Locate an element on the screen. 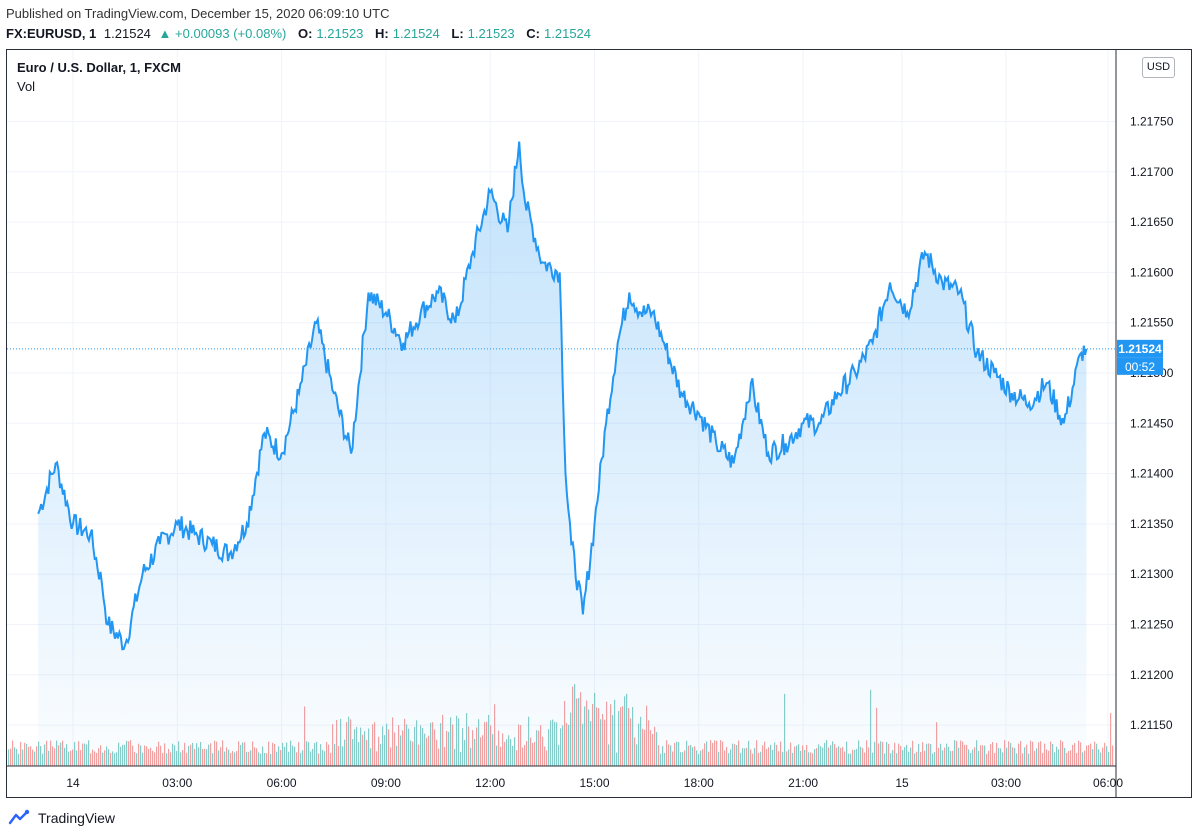  x-tick-label: 21:00 is located at coordinates (803, 783).